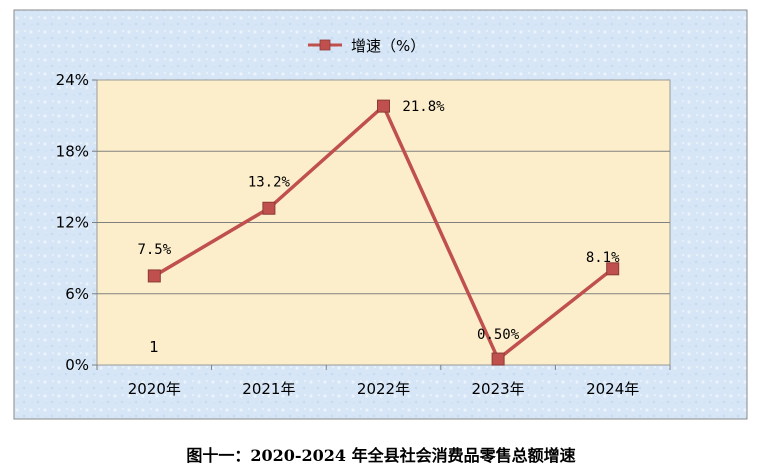 This screenshot has height=476, width=762. Describe the element at coordinates (72, 80) in the screenshot. I see `y-tick-label: 24%` at that location.